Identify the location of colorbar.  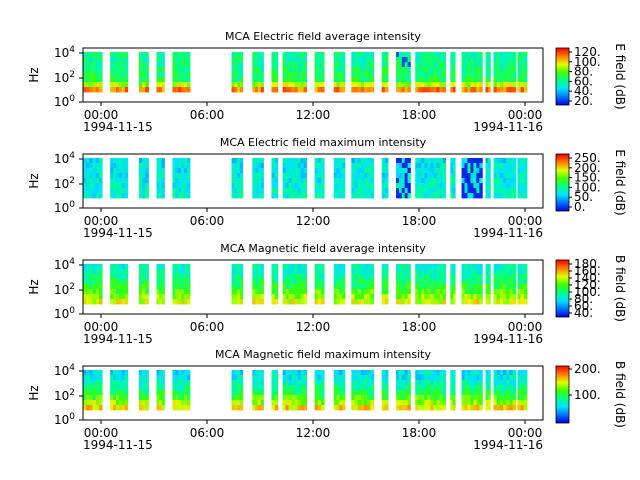
(562, 182).